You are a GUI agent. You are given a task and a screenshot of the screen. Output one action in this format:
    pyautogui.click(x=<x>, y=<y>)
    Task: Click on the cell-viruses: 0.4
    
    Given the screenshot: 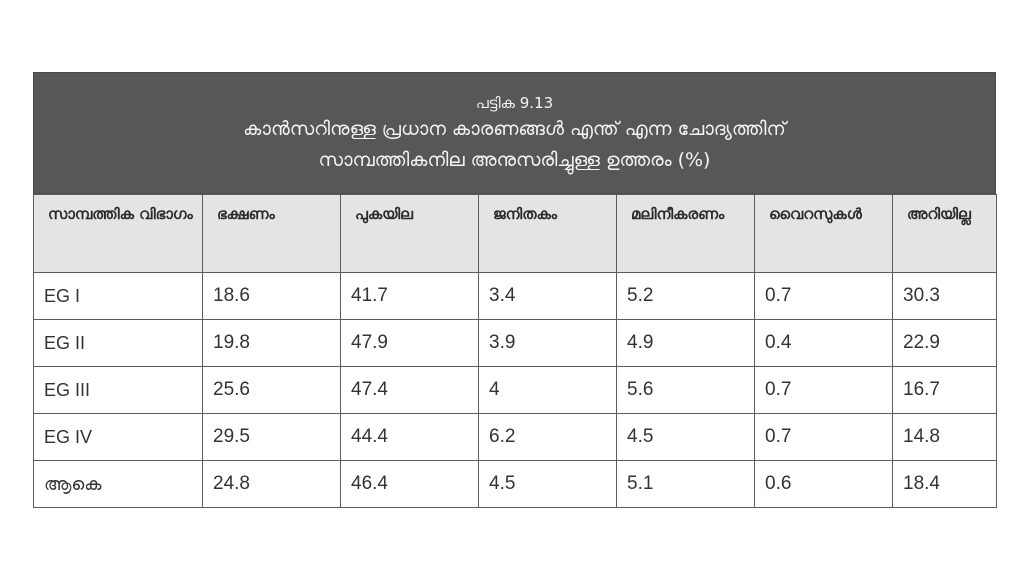 What is the action you would take?
    pyautogui.click(x=823, y=343)
    